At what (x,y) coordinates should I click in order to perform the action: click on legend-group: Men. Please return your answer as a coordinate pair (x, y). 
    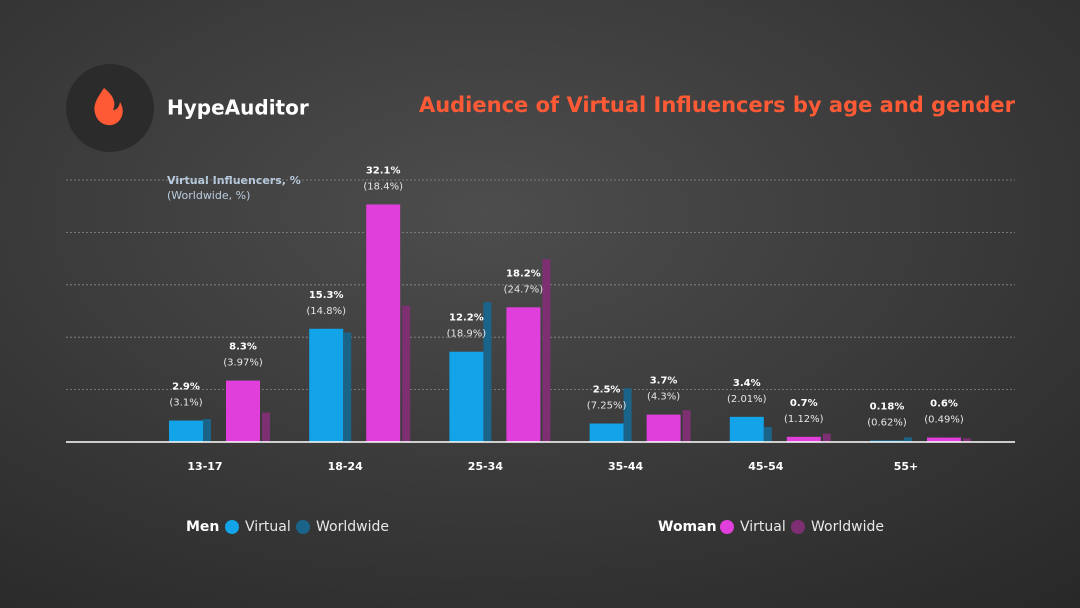
    Looking at the image, I should click on (202, 527).